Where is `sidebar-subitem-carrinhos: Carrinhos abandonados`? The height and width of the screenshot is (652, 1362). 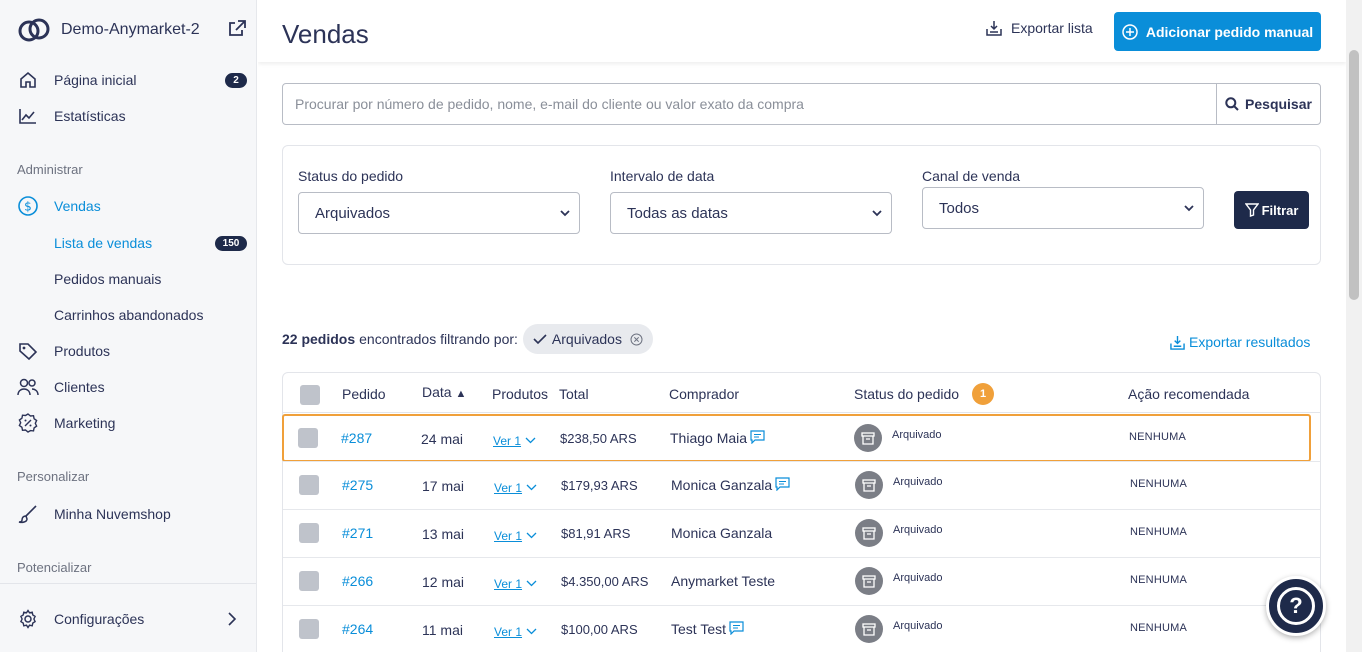
sidebar-subitem-carrinhos: Carrinhos abandonados is located at coordinates (128, 315).